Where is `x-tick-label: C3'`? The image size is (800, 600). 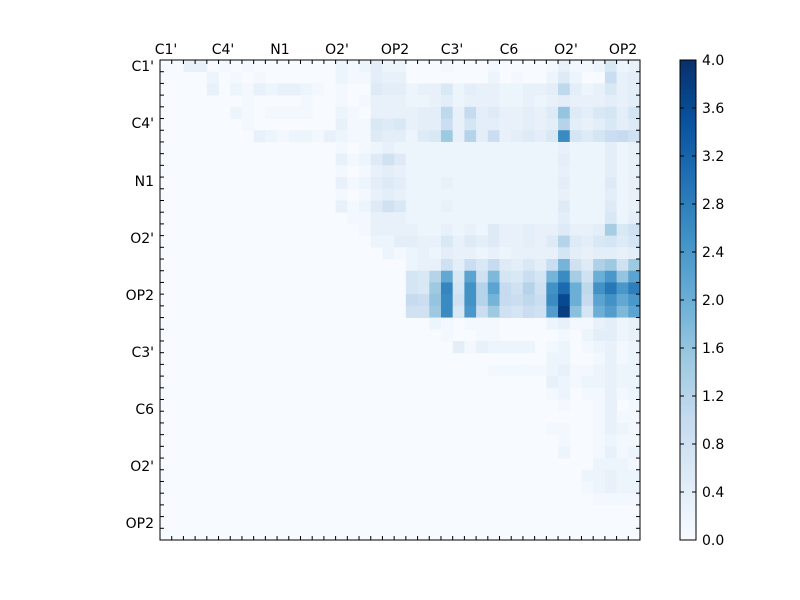 x-tick-label: C3' is located at coordinates (452, 50).